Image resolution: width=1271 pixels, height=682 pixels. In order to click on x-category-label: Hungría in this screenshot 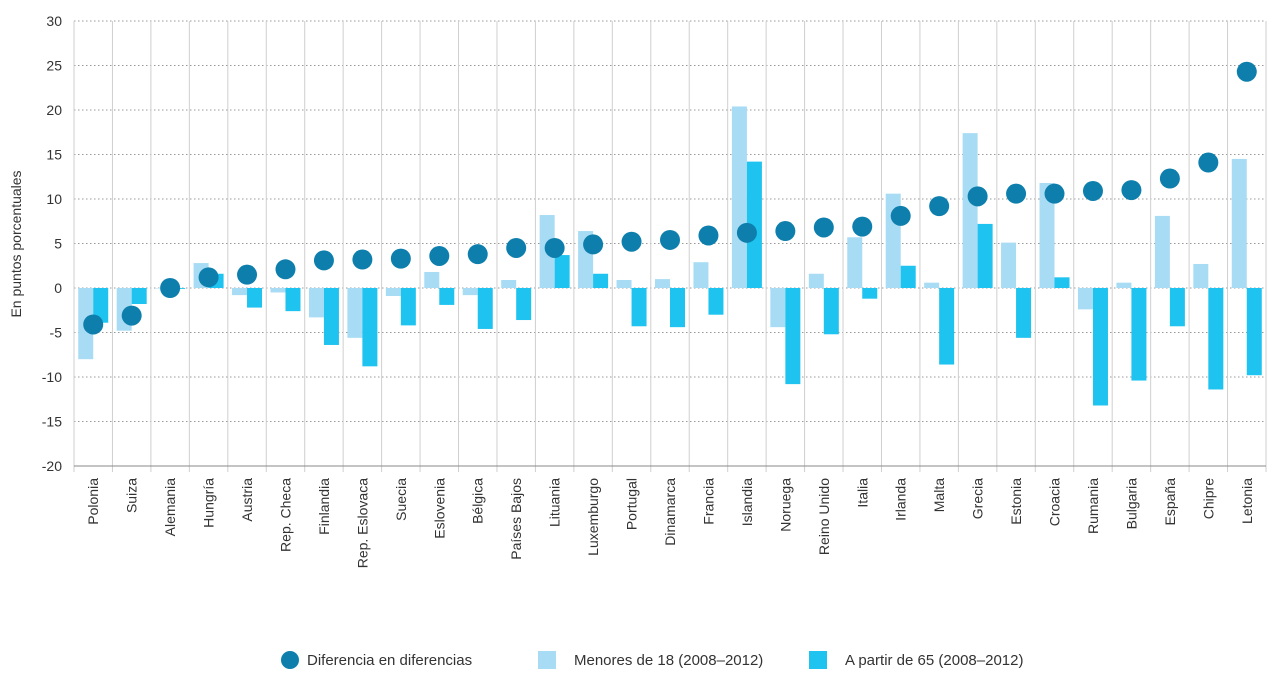, I will do `click(209, 503)`.